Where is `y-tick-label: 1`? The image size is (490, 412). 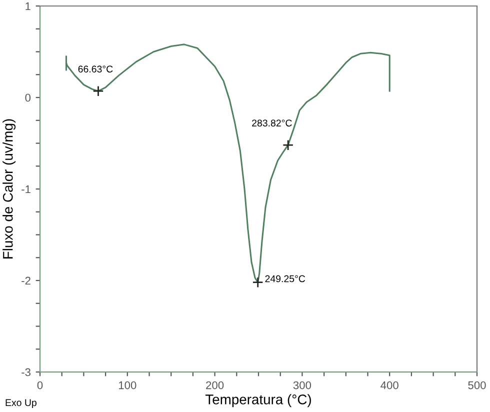
y-tick-label: 1 is located at coordinates (28, 6).